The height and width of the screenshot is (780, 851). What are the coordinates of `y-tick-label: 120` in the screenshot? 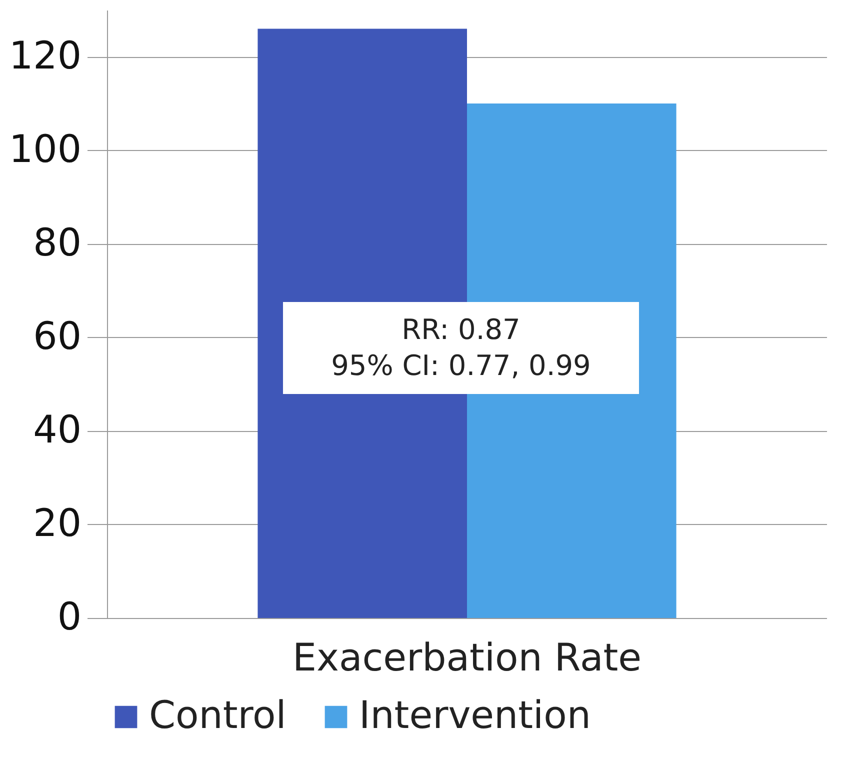 It's located at (45, 55).